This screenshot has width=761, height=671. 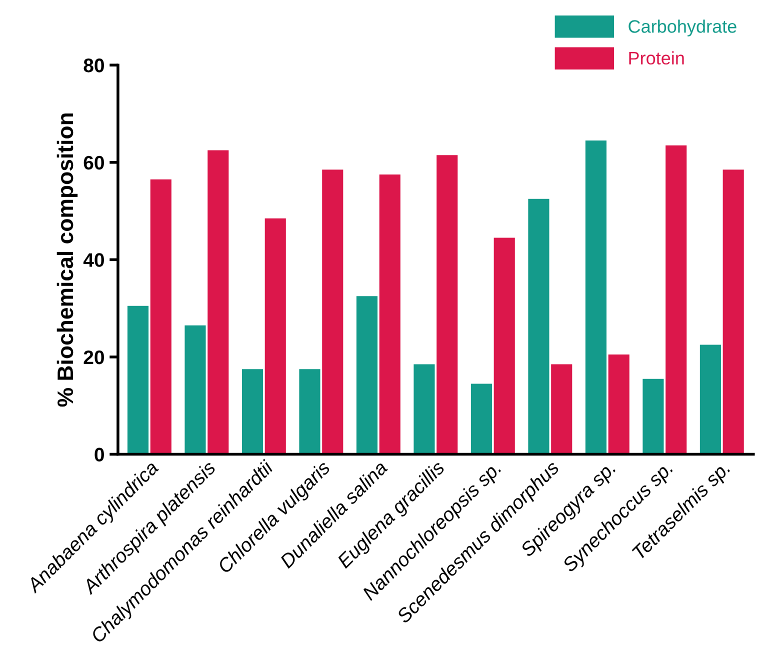 What do you see at coordinates (93, 260) in the screenshot?
I see `y-tick-label: 40` at bounding box center [93, 260].